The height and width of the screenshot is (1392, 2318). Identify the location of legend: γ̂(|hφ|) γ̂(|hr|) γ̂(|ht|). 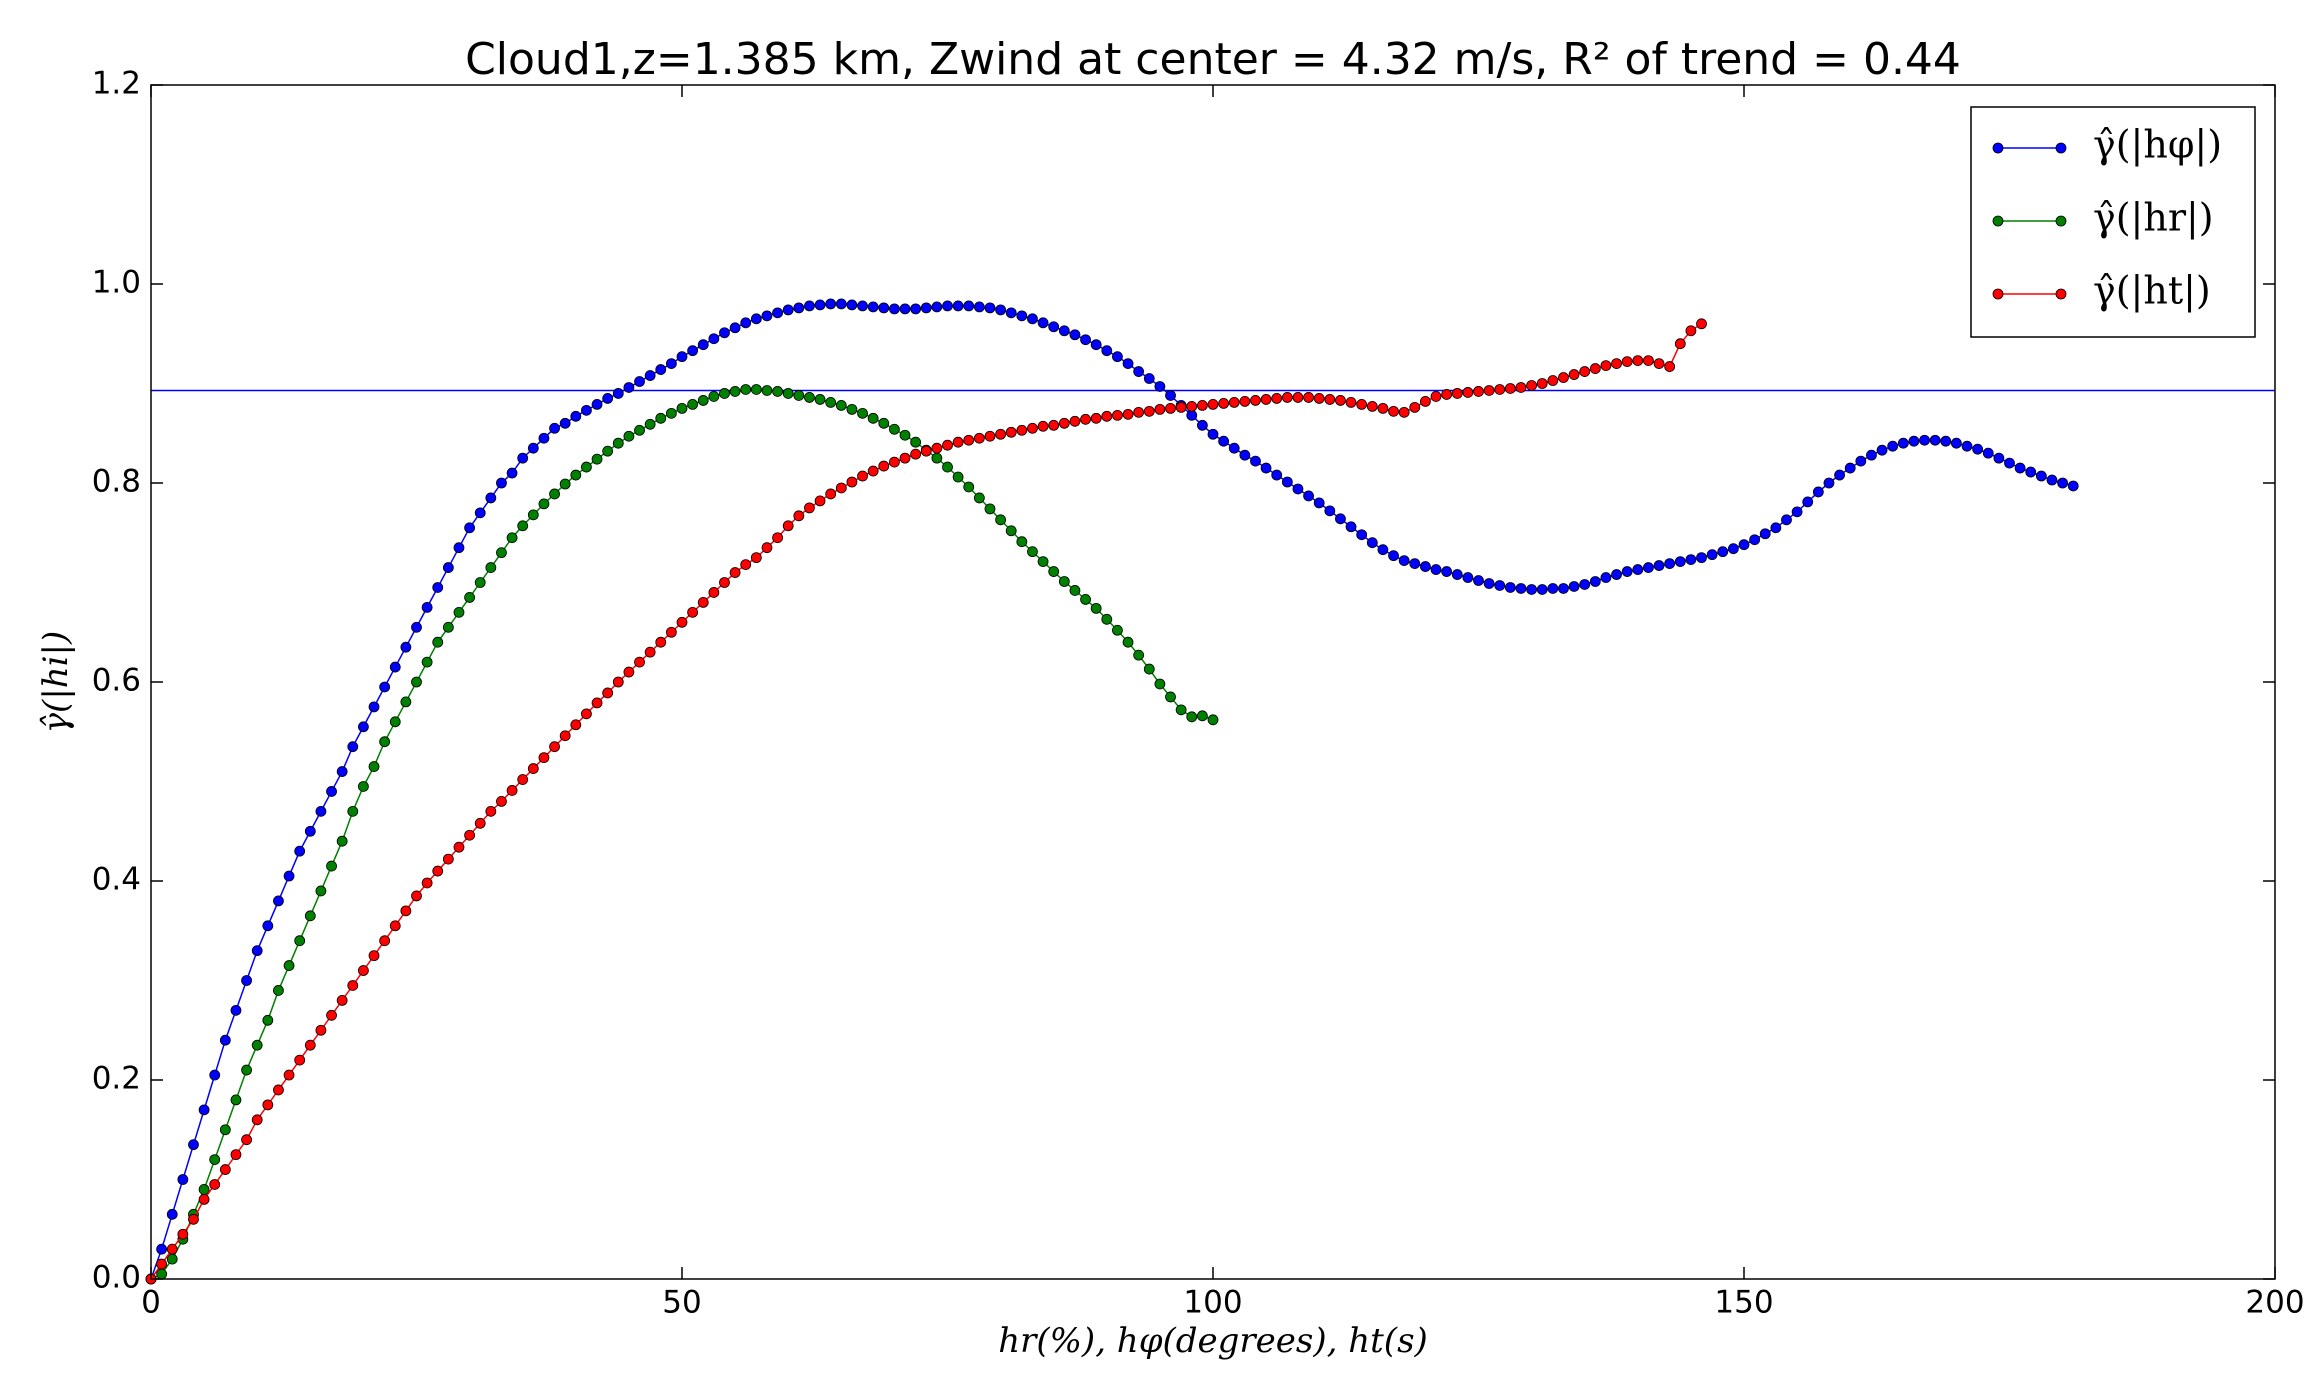
(2113, 222).